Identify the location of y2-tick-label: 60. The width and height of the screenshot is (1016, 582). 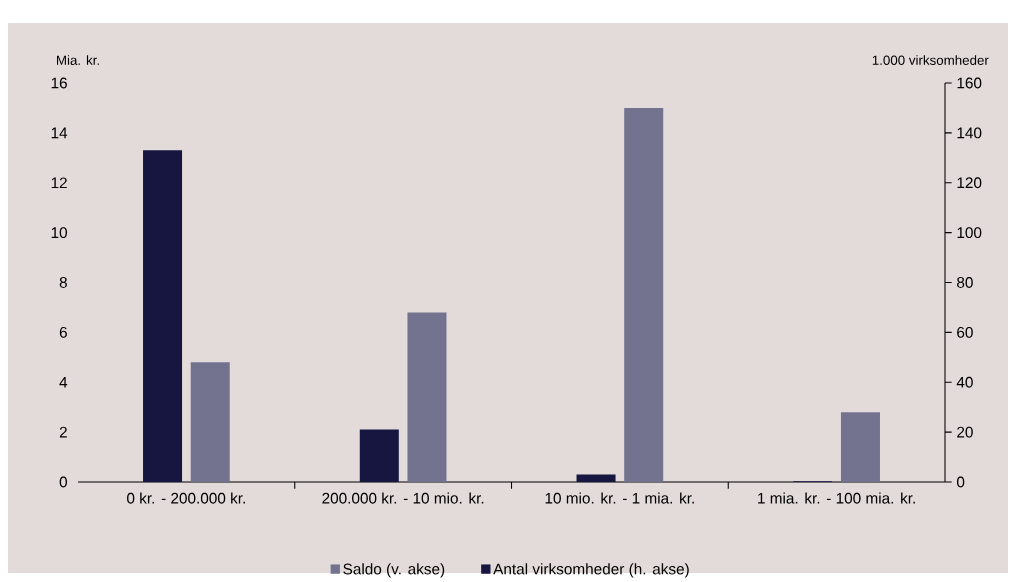
(965, 332).